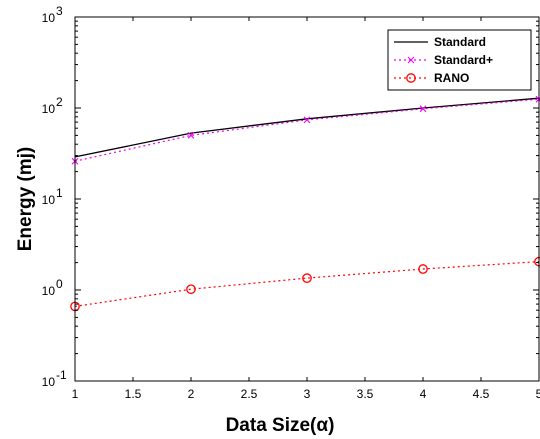  What do you see at coordinates (61, 375) in the screenshot?
I see `y-tick-label-exponent: -1` at bounding box center [61, 375].